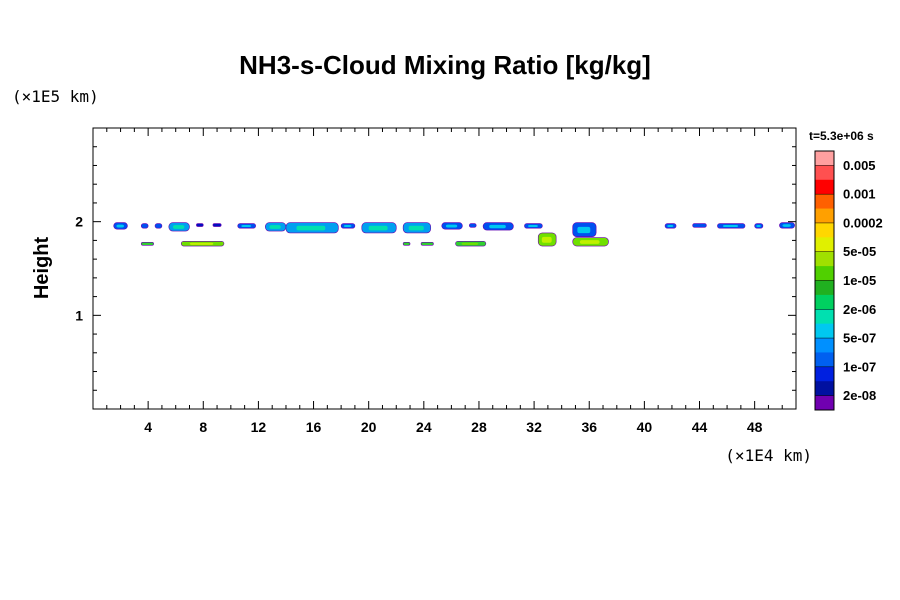 The image size is (900, 600). I want to click on colorbar-label: 2e-06, so click(859, 309).